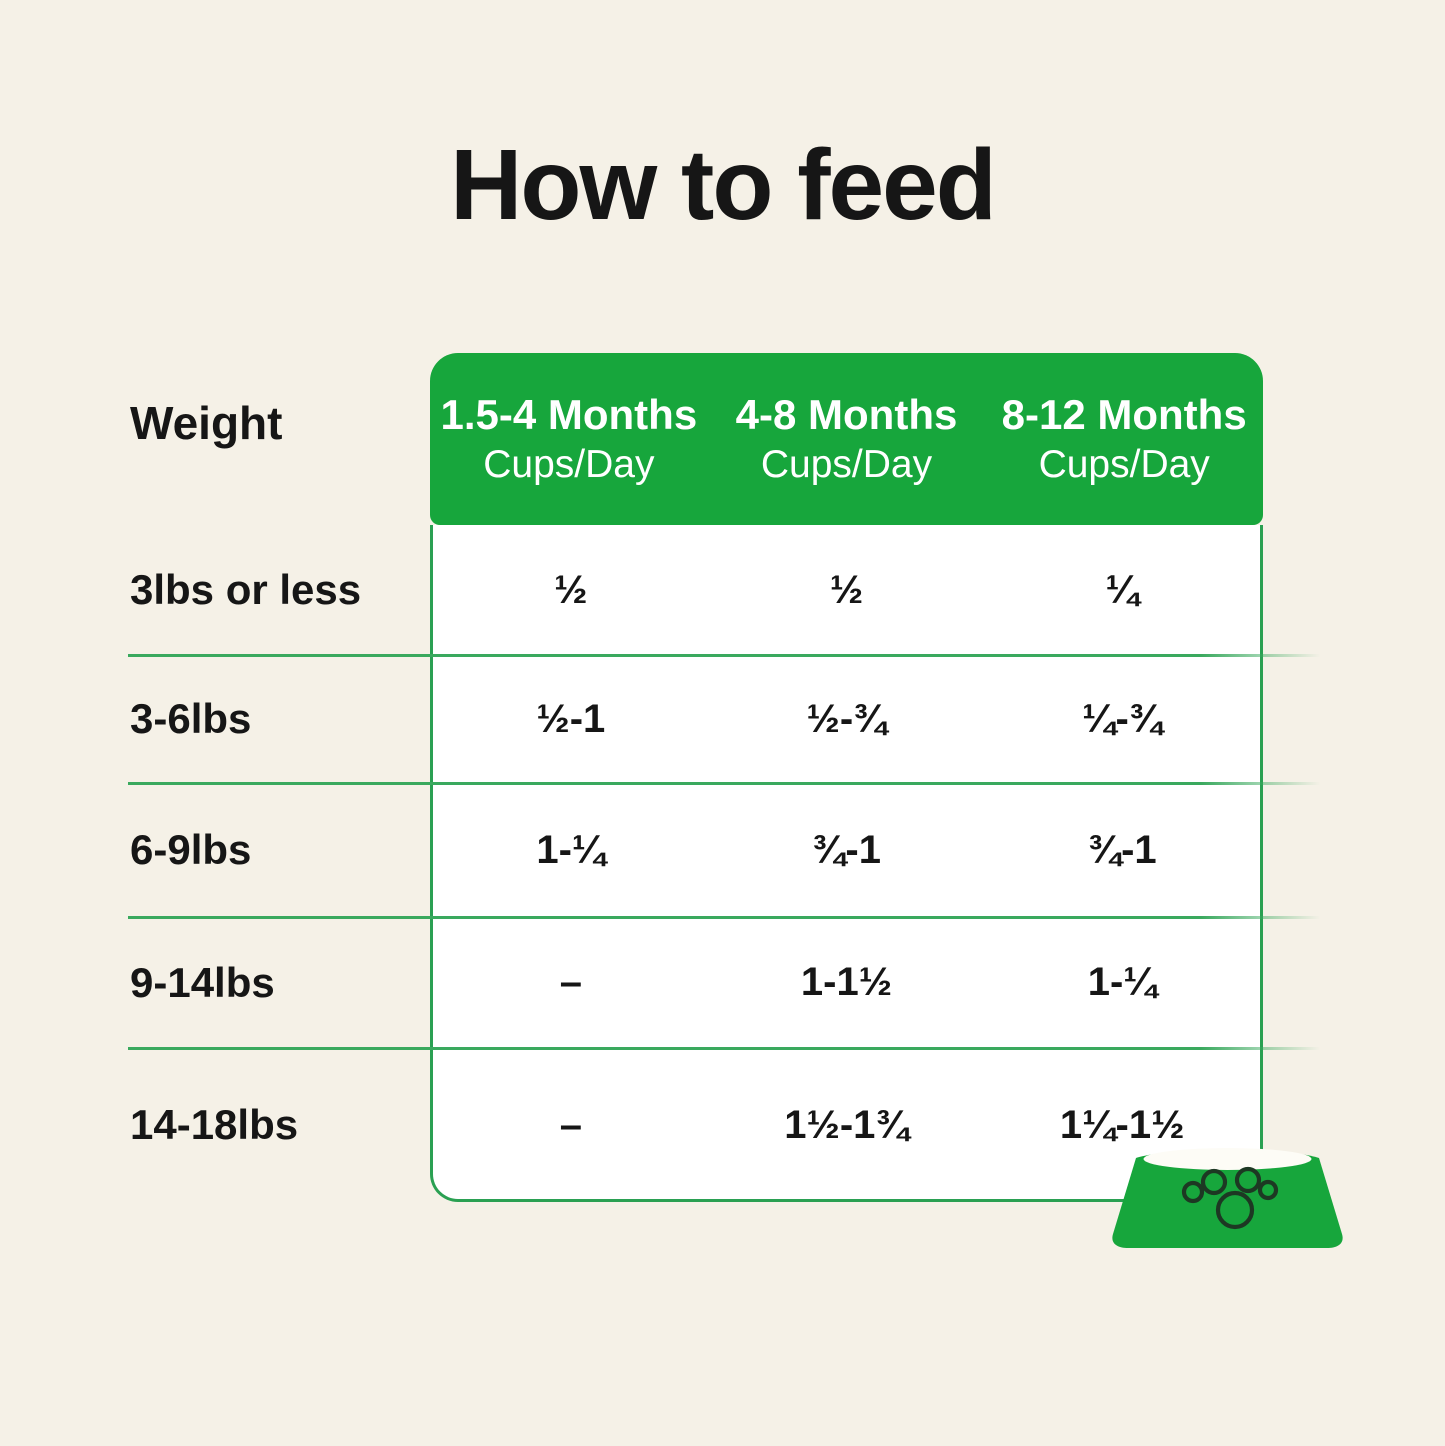 The height and width of the screenshot is (1446, 1445). What do you see at coordinates (569, 414) in the screenshot?
I see `age-range-label: 1.5-4 Months` at bounding box center [569, 414].